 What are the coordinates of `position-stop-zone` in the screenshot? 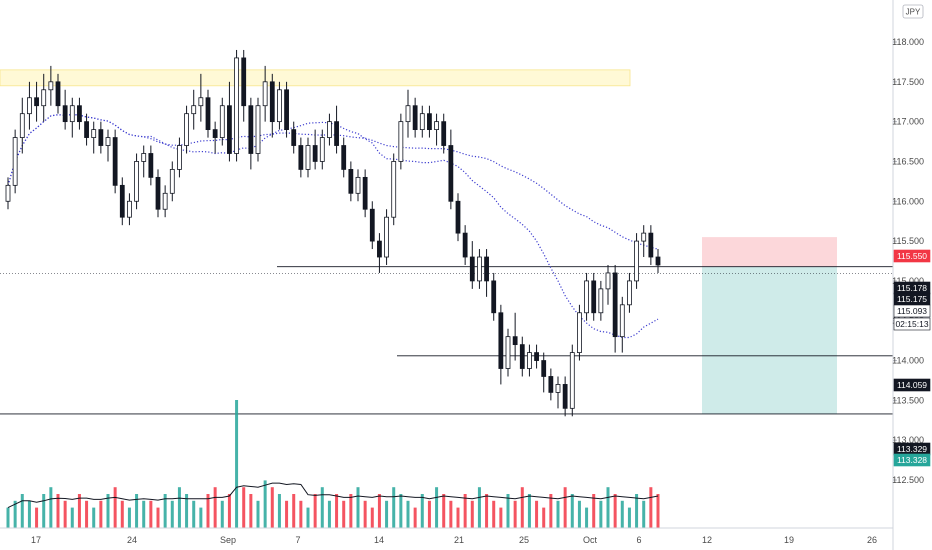 It's located at (769, 252).